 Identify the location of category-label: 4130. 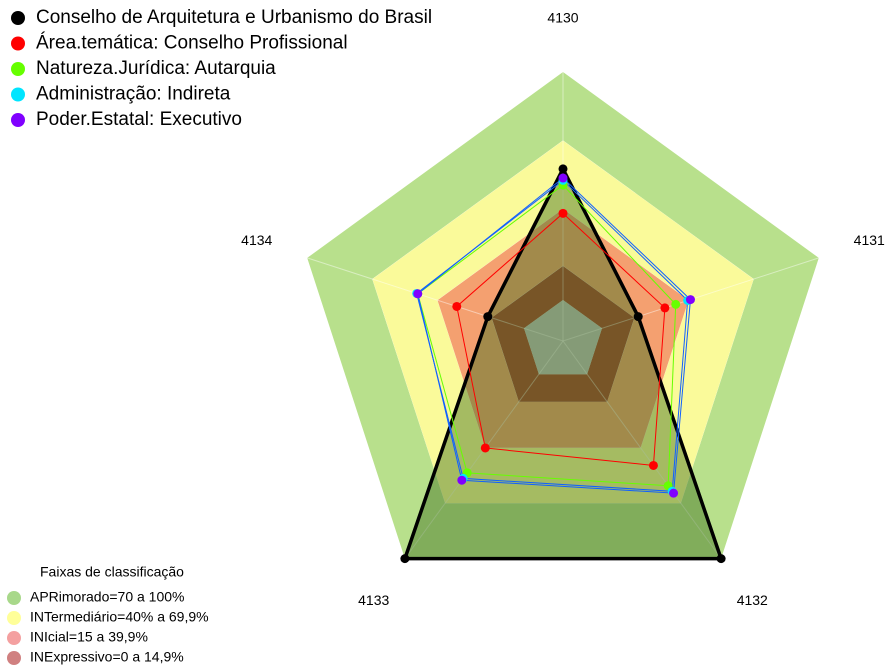
(562, 18).